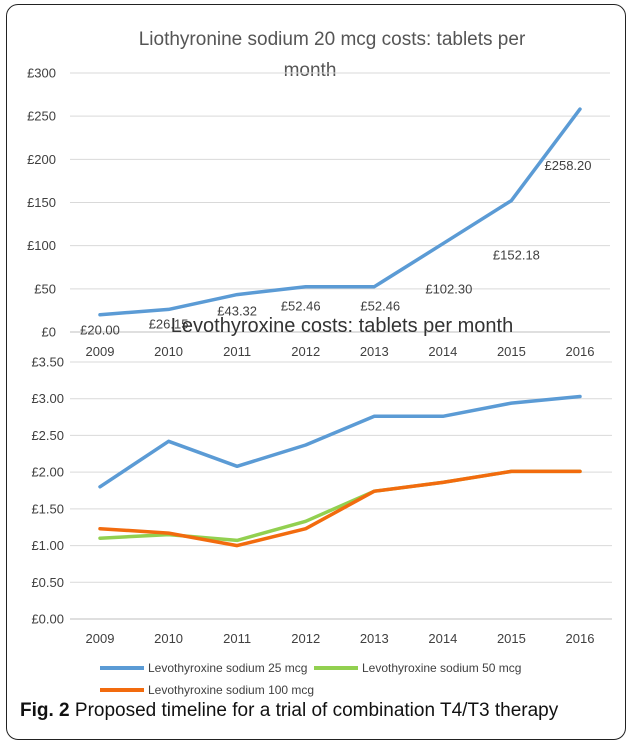  What do you see at coordinates (45, 288) in the screenshot?
I see `y-tick-label: £50` at bounding box center [45, 288].